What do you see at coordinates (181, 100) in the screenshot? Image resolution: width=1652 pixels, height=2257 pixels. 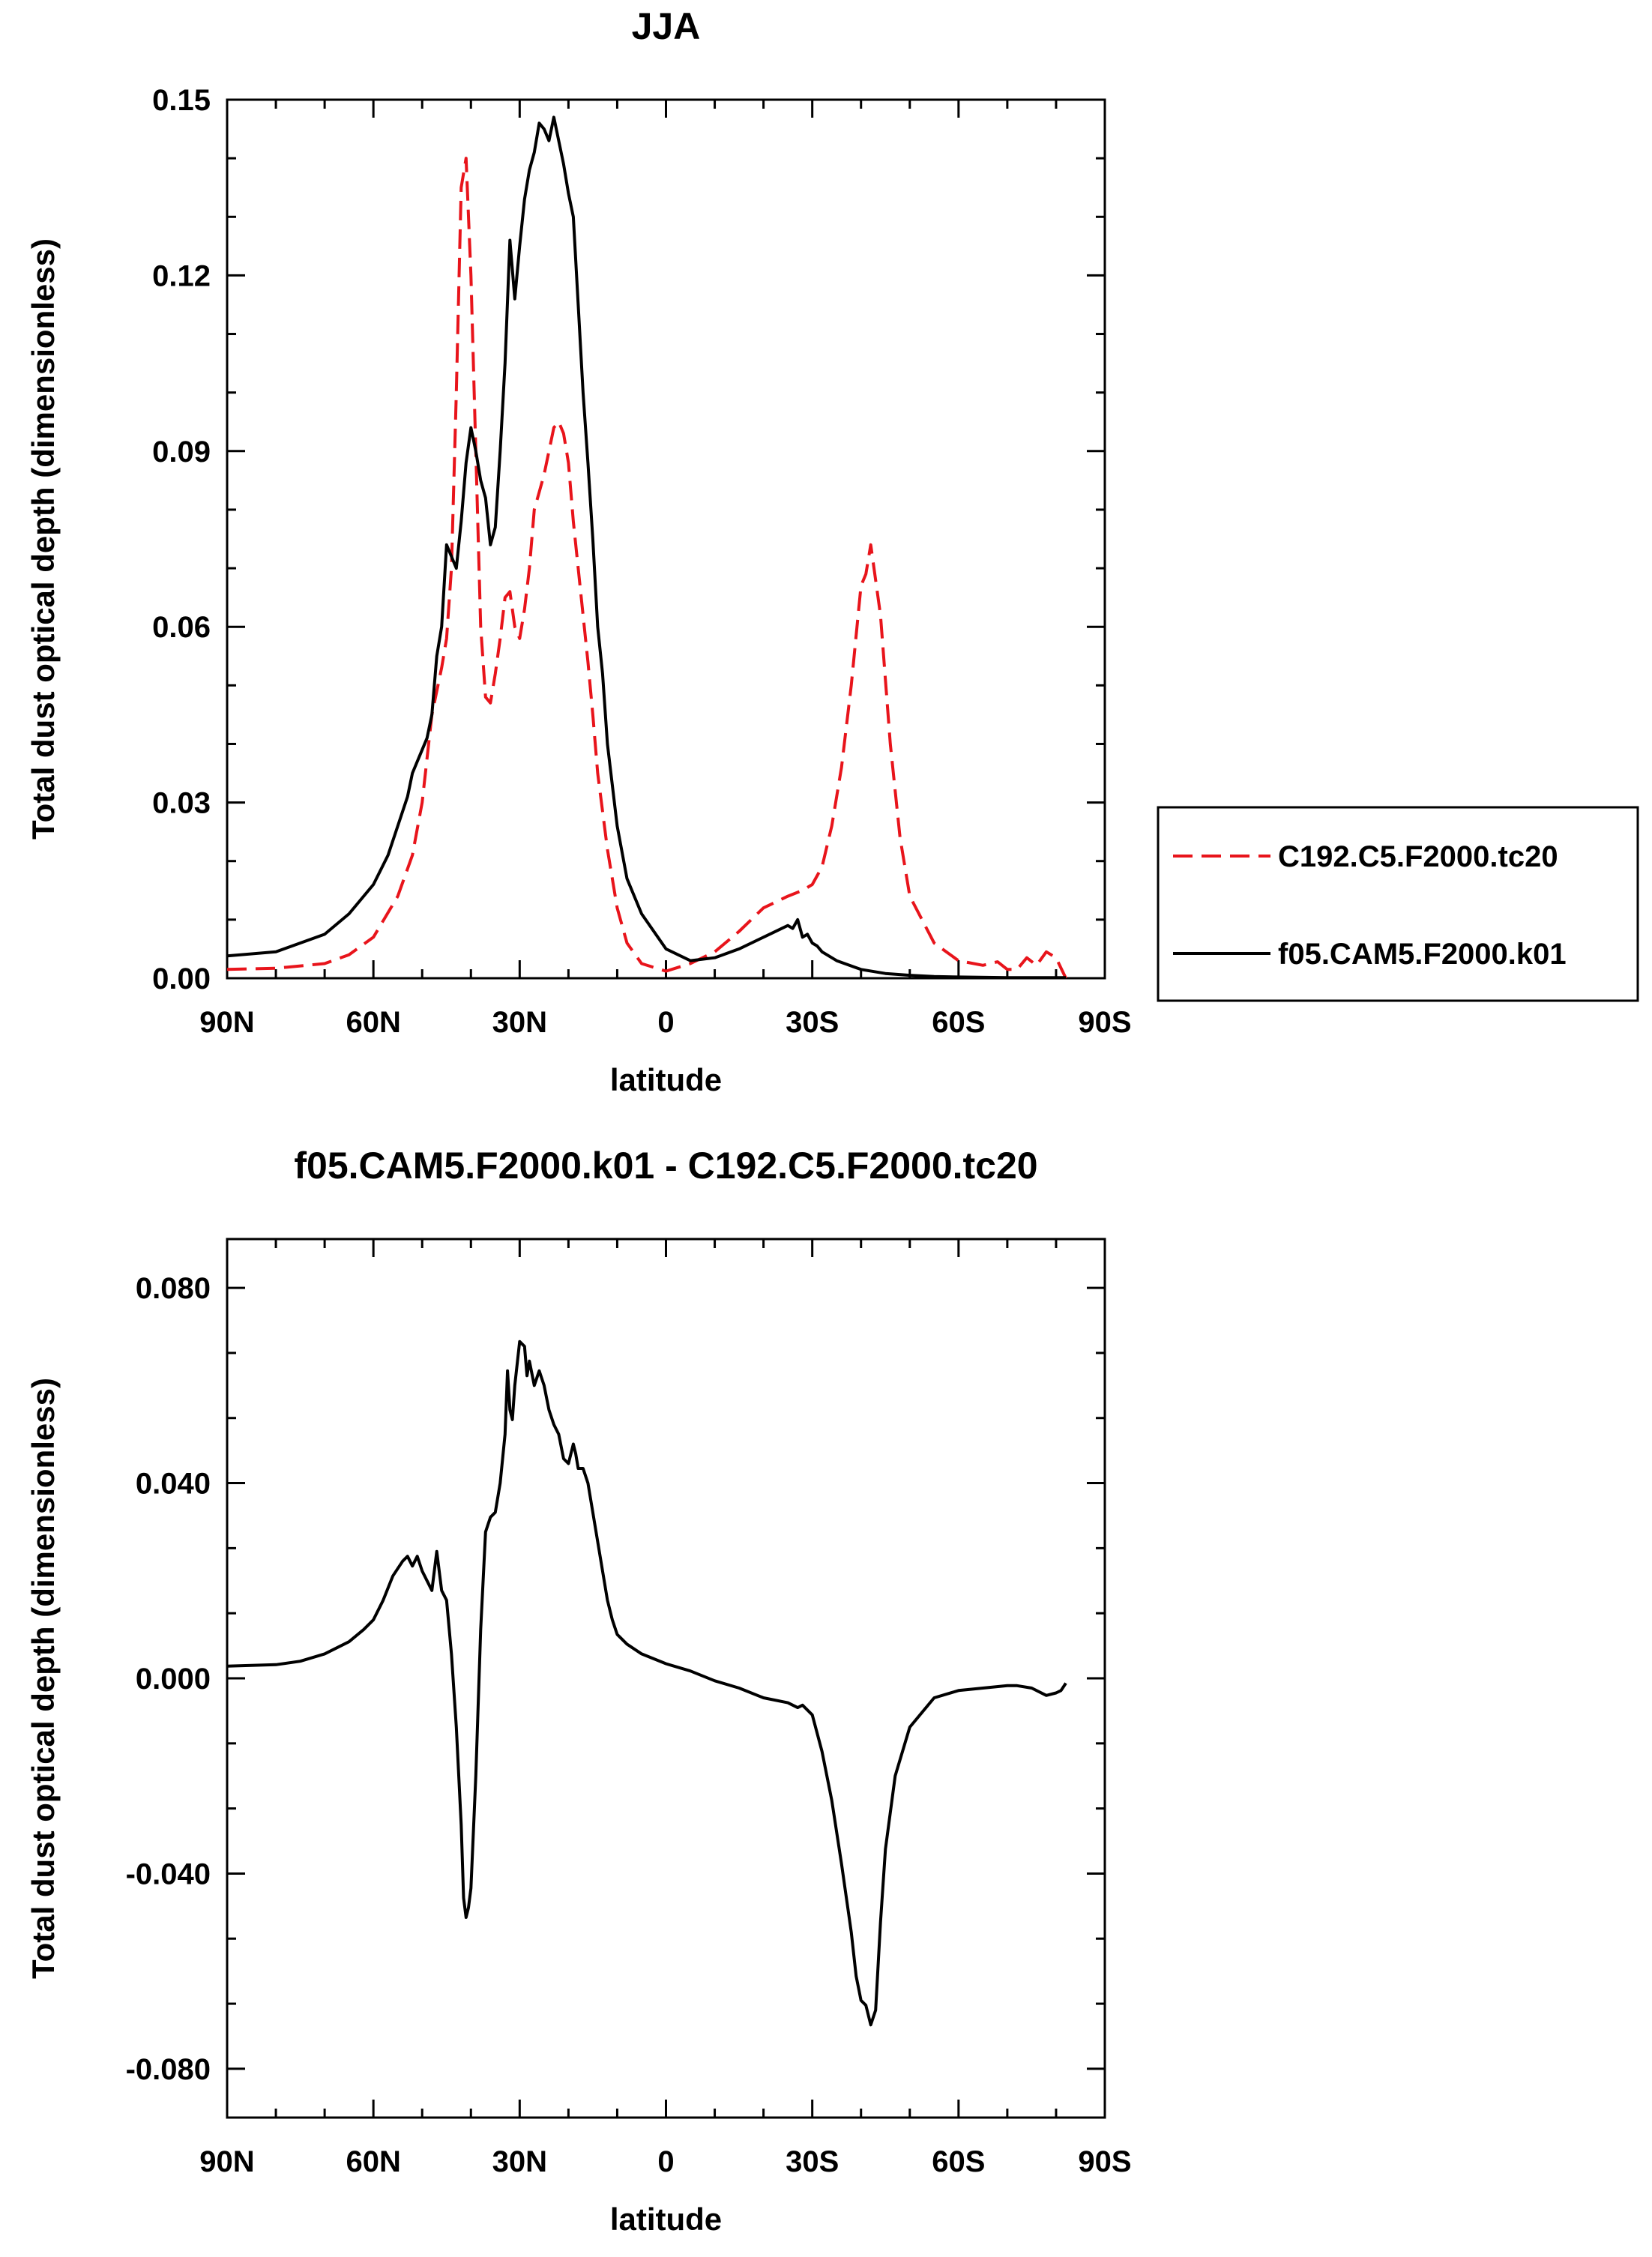 I see `y-tick-label: 0.15` at bounding box center [181, 100].